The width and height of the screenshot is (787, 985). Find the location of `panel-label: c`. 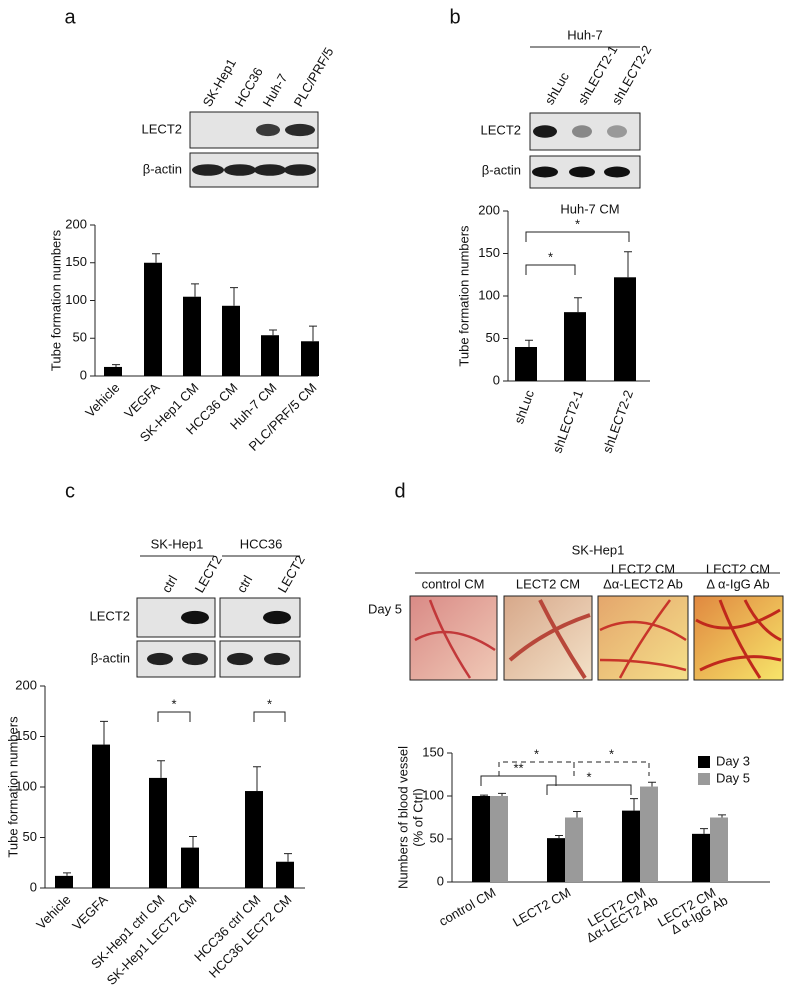

panel-label: c is located at coordinates (70, 491).